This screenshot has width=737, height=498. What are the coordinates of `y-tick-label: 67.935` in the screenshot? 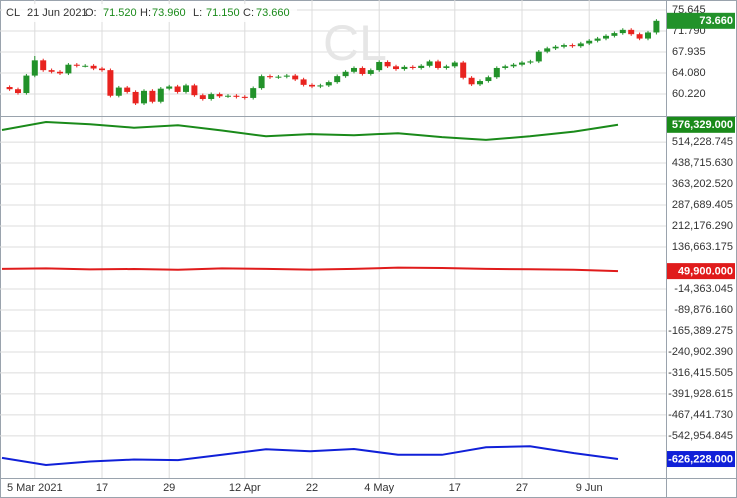 It's located at (689, 52).